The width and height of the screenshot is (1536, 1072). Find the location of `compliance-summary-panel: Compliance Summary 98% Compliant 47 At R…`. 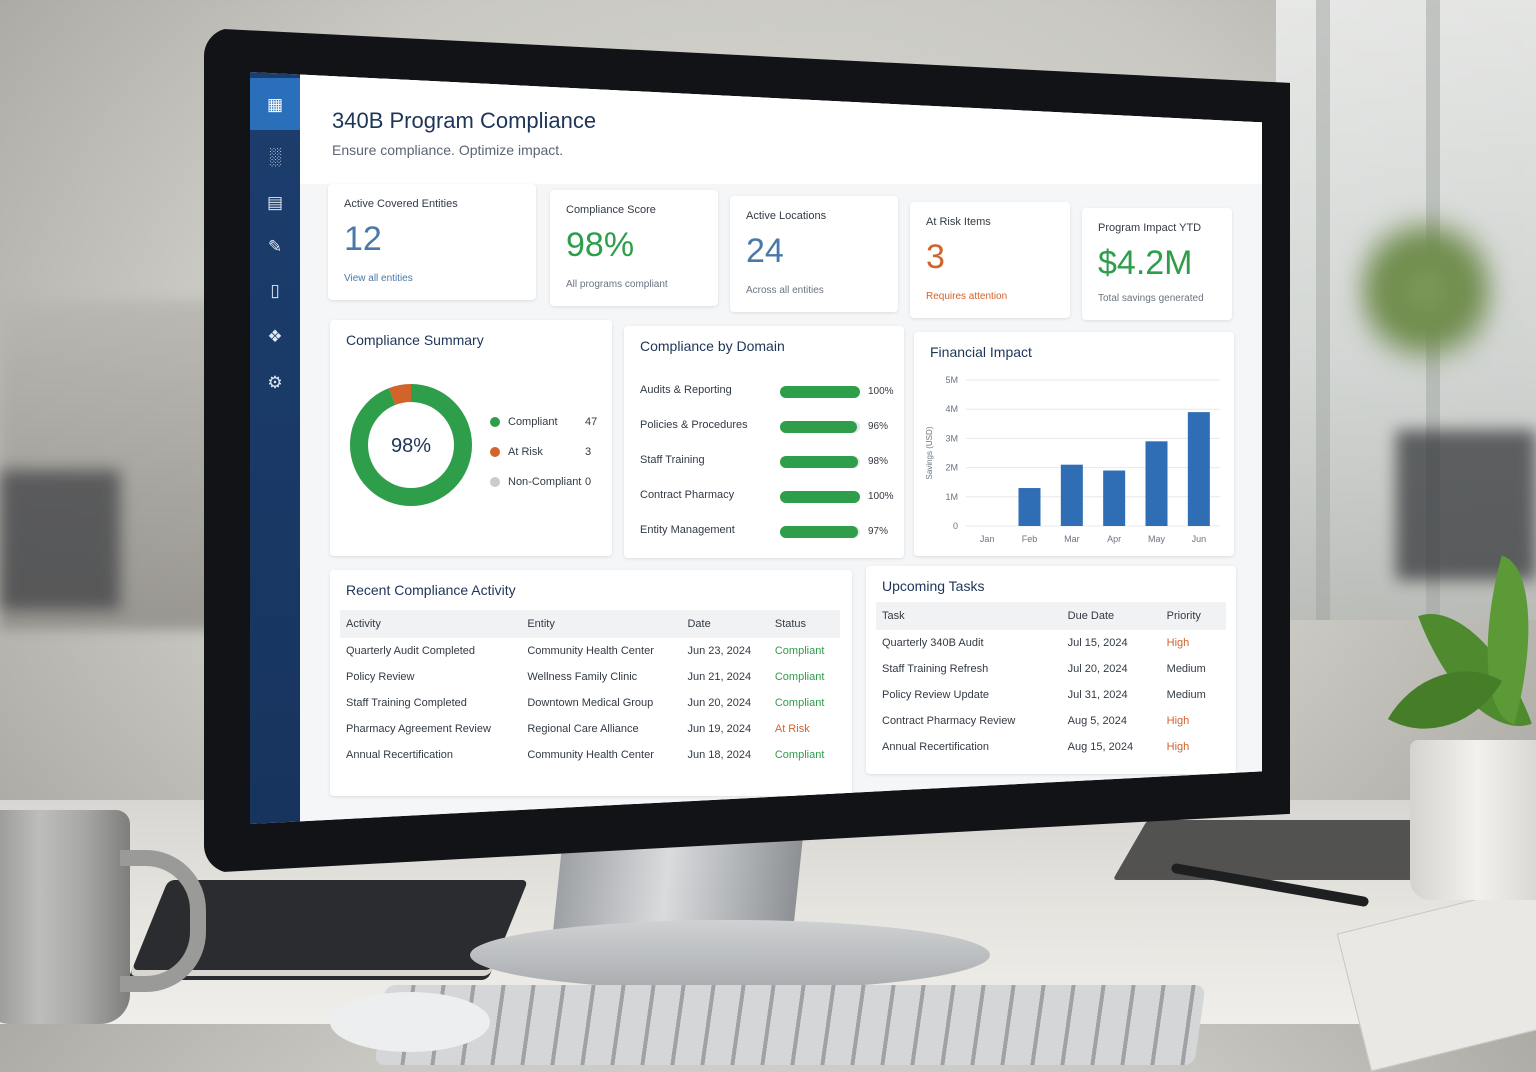

compliance-summary-panel: Compliance Summary 98% Compliant 47 At R… is located at coordinates (471, 438).